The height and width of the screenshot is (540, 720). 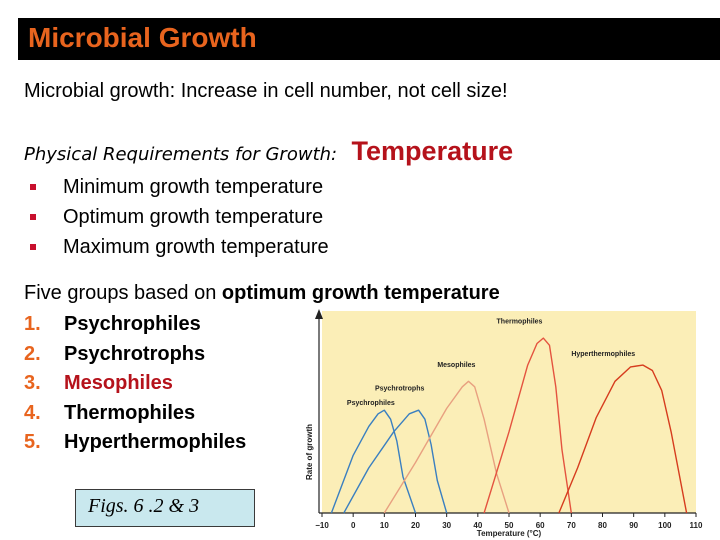 I want to click on group-number: 4., so click(x=32, y=412).